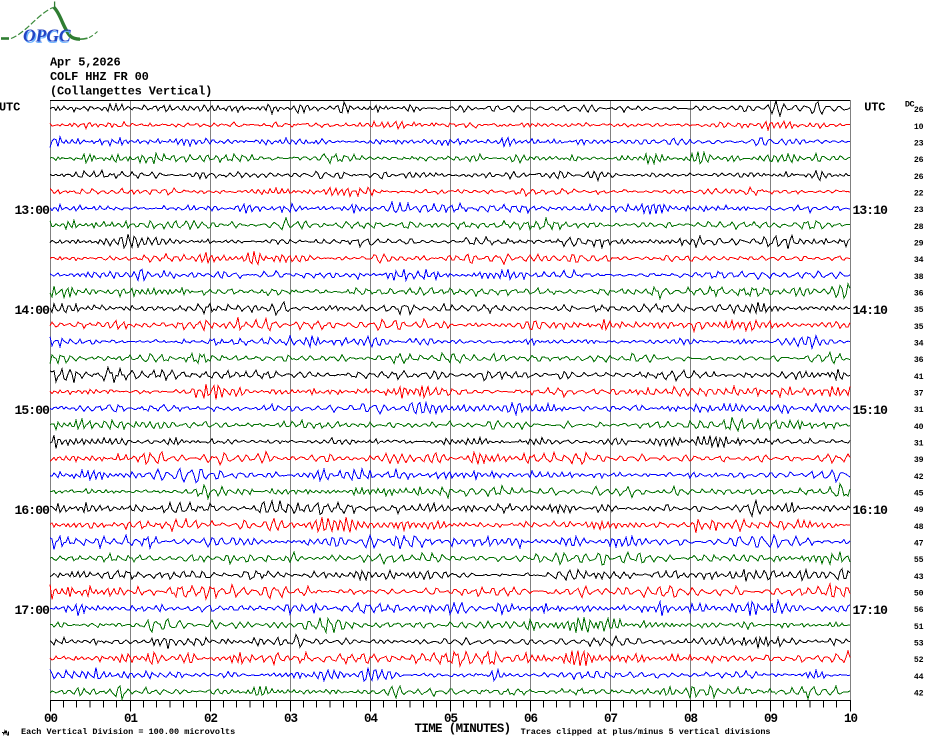 The image size is (930, 749). I want to click on svg-text: 16:10, so click(871, 510).